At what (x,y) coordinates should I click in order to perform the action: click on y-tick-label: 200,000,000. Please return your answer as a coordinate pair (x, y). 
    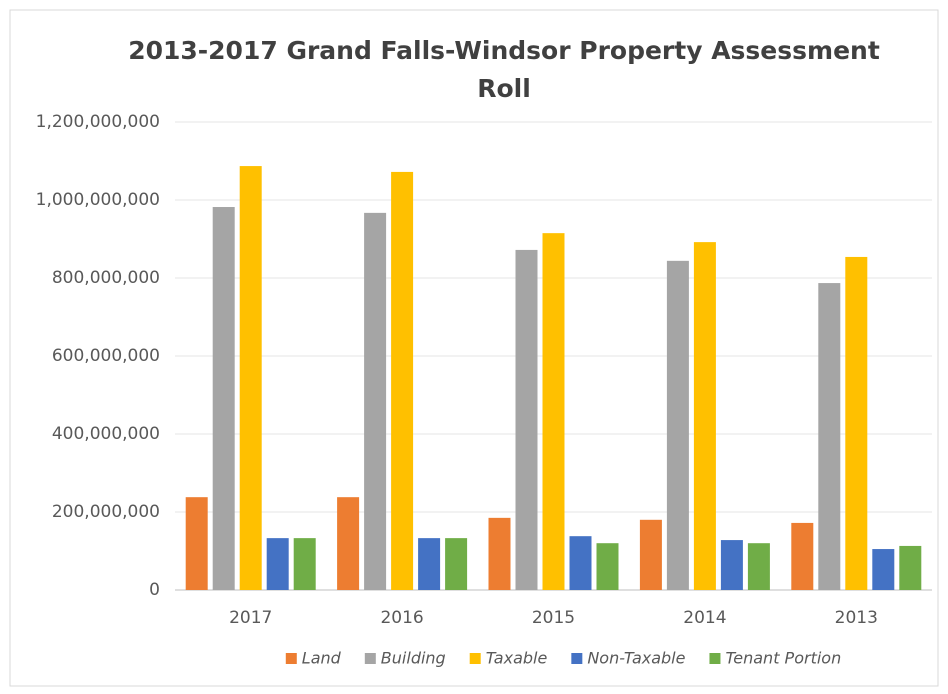
    Looking at the image, I should click on (106, 512).